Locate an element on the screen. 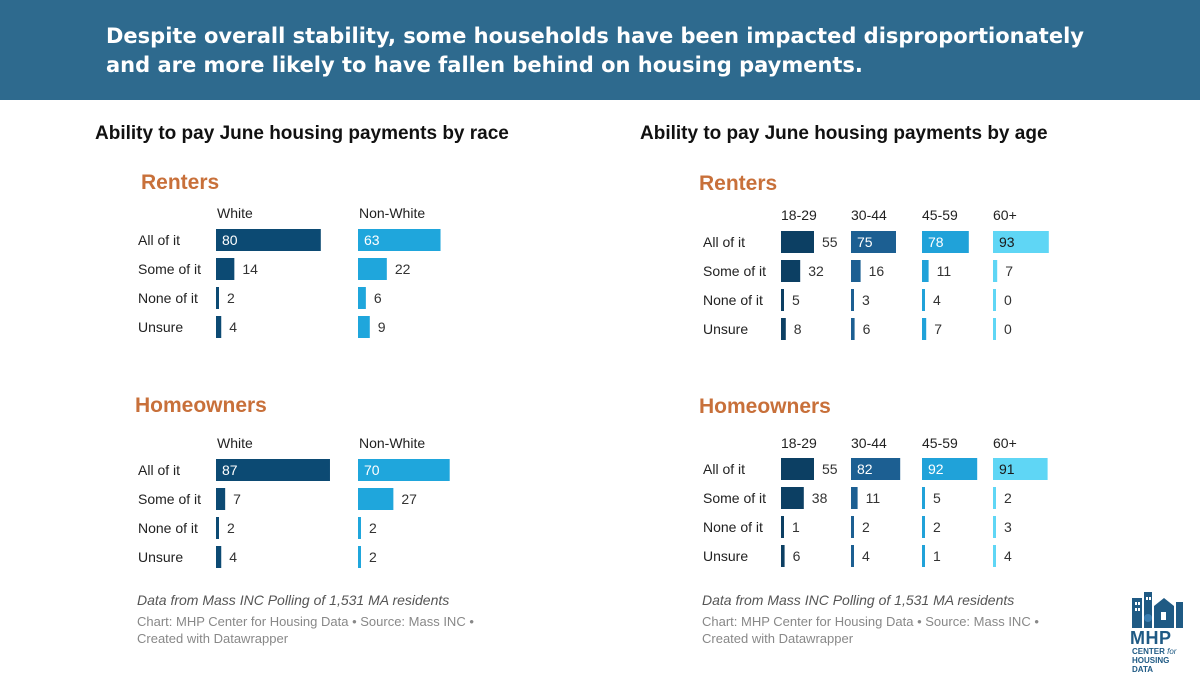  value-label: 38 is located at coordinates (820, 498).